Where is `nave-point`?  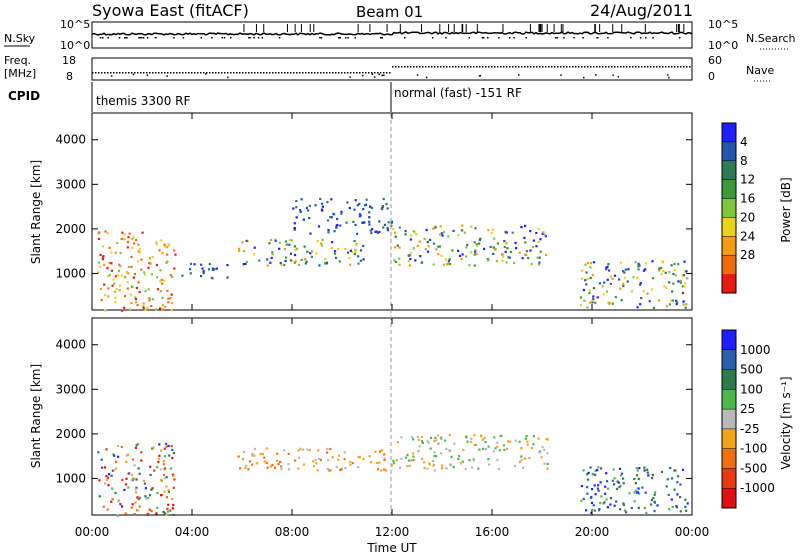 nave-point is located at coordinates (417, 75).